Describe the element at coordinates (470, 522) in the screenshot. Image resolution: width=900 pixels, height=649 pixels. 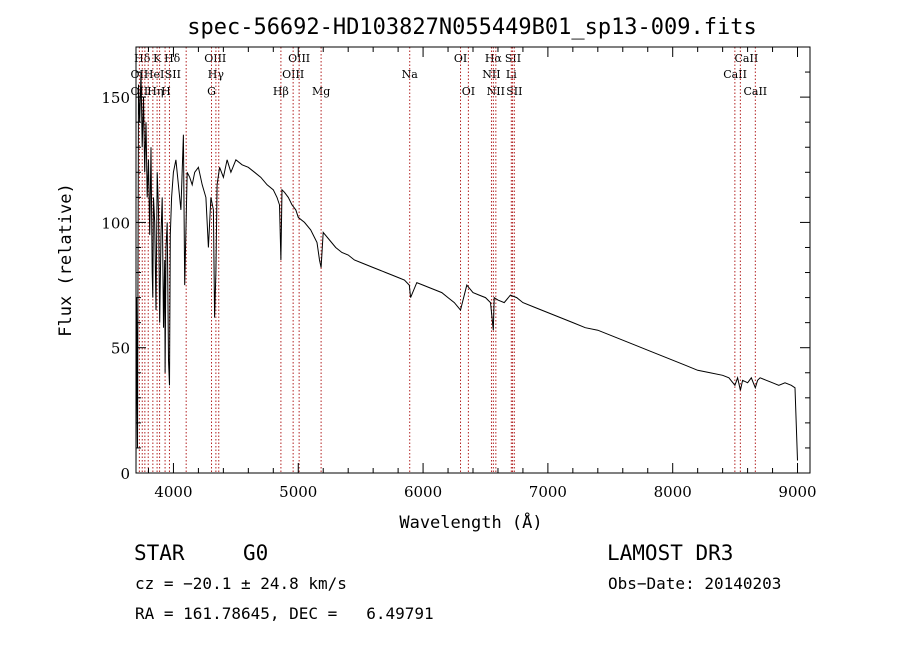
I see `x-axis-label: Wavelength (Å)` at that location.